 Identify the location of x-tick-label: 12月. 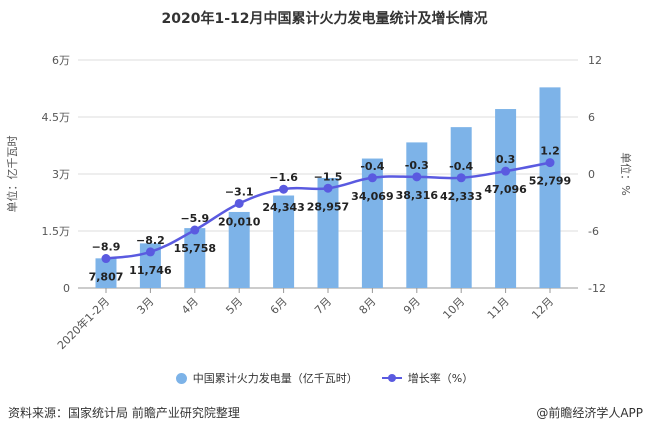
(542, 308).